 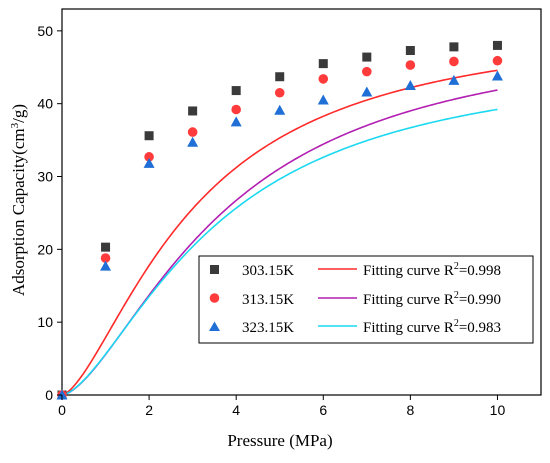 I want to click on y-axis-title-prefix: Adsorption Capacity(cm, so click(x=18, y=212).